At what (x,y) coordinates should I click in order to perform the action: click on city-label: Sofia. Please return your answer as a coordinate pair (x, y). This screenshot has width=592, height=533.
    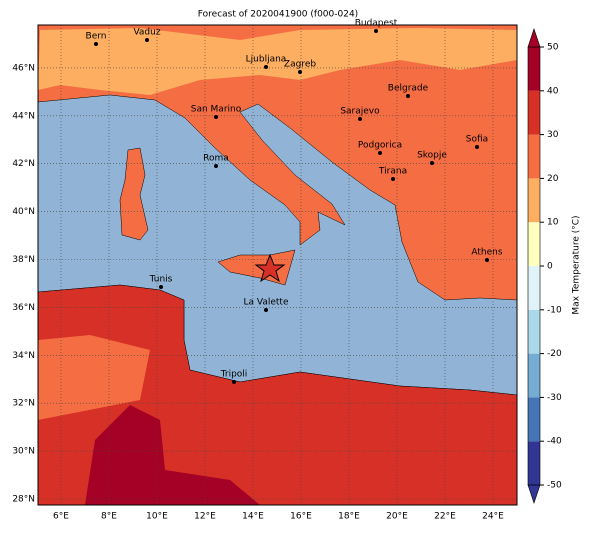
    Looking at the image, I should click on (477, 140).